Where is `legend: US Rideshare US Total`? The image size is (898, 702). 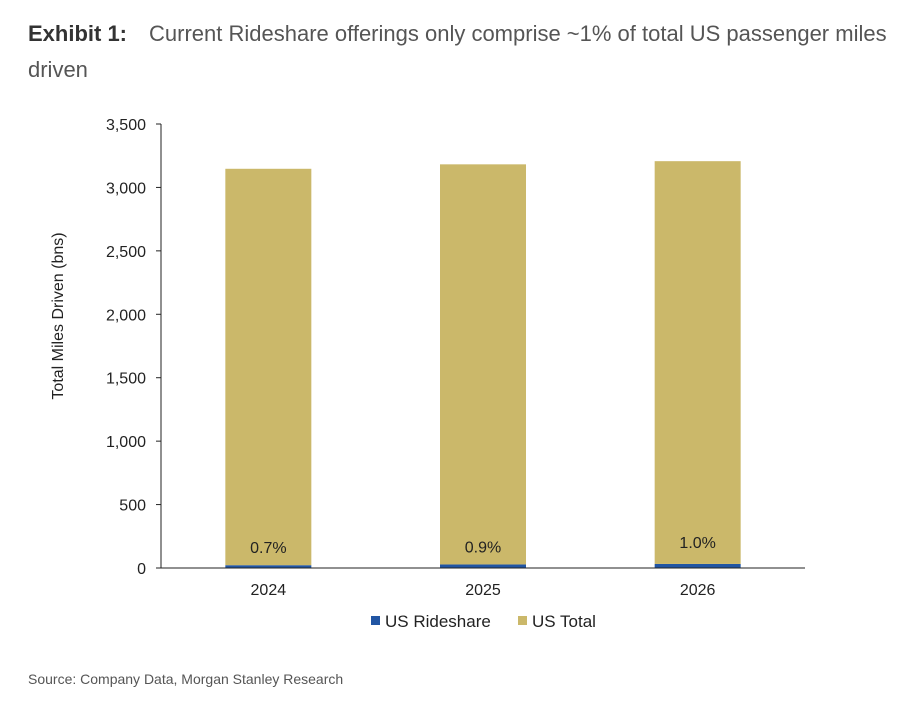 legend: US Rideshare US Total is located at coordinates (483, 621).